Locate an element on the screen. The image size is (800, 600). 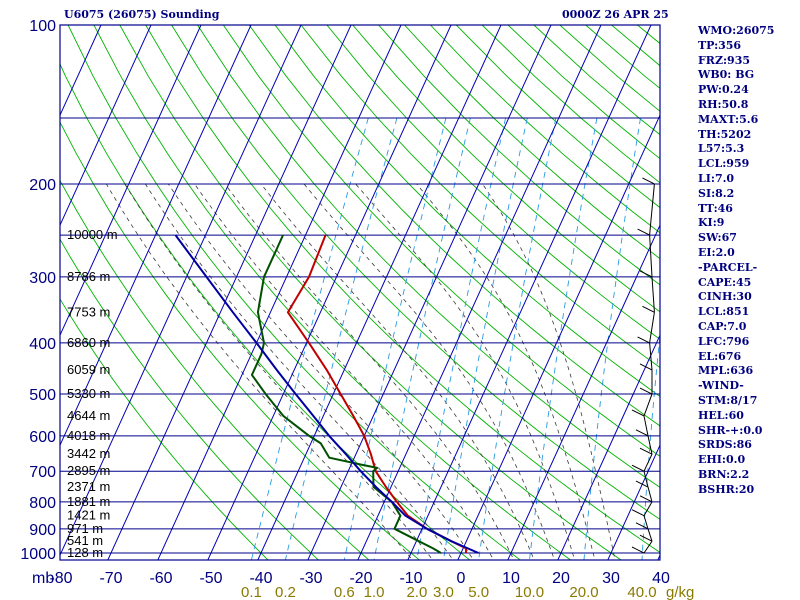
temperature-tick-label: -20 is located at coordinates (360, 578).